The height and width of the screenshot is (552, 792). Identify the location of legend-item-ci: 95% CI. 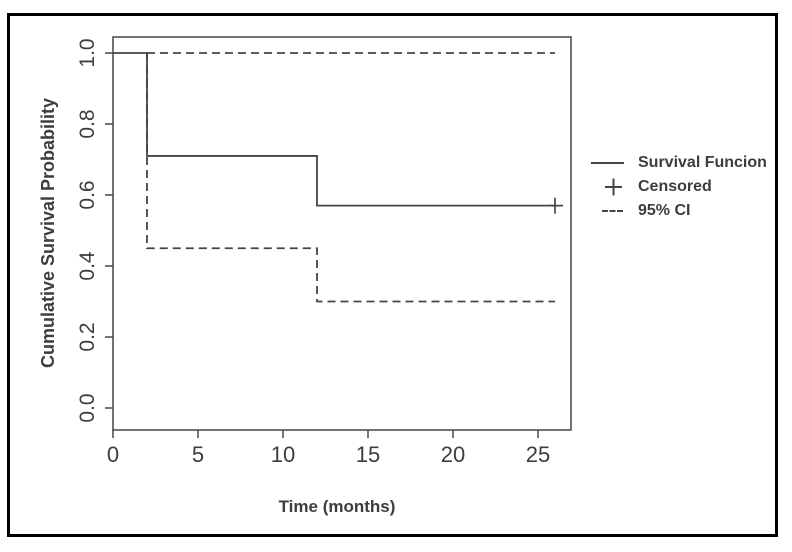
(677, 211).